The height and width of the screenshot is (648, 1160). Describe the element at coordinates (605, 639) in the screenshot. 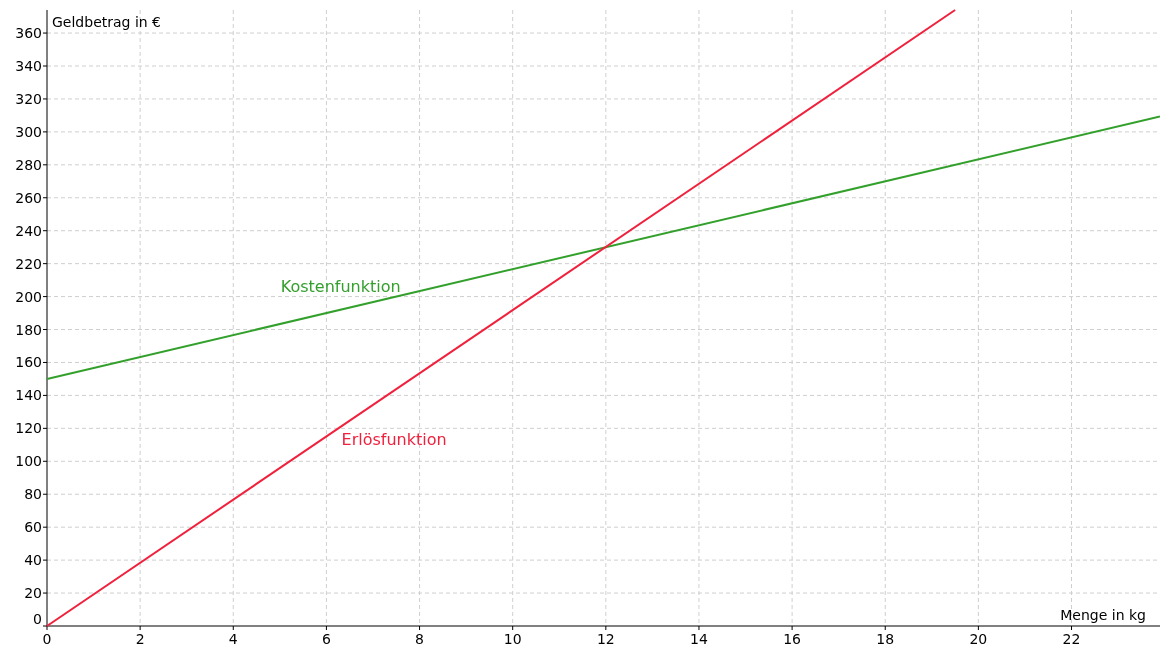

I see `x-tick-label: 12` at that location.